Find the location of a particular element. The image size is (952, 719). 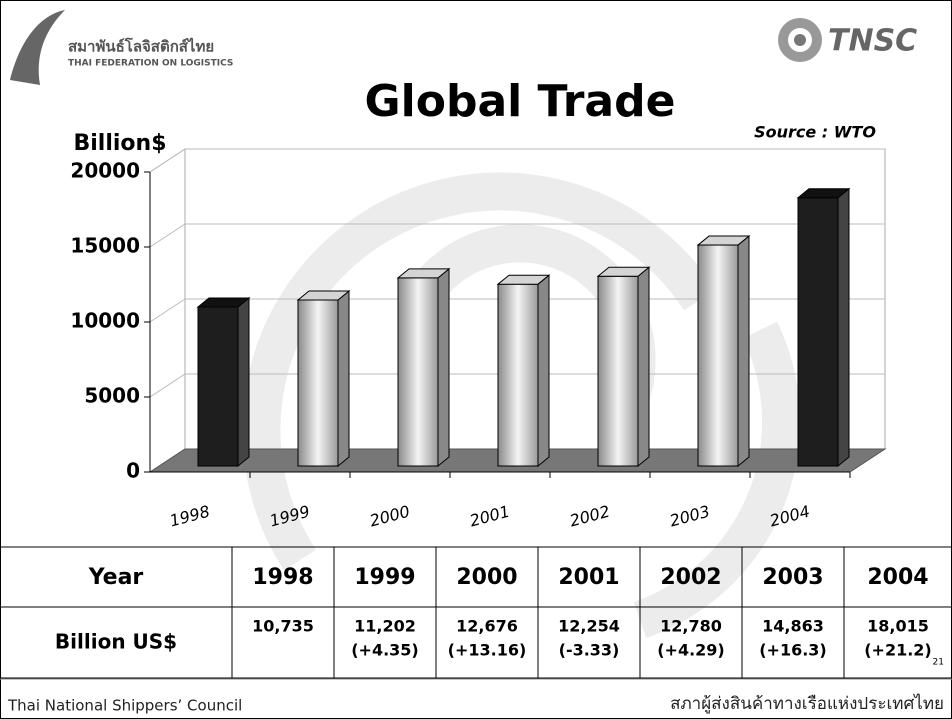

table-cell: 10,735 is located at coordinates (283, 626).